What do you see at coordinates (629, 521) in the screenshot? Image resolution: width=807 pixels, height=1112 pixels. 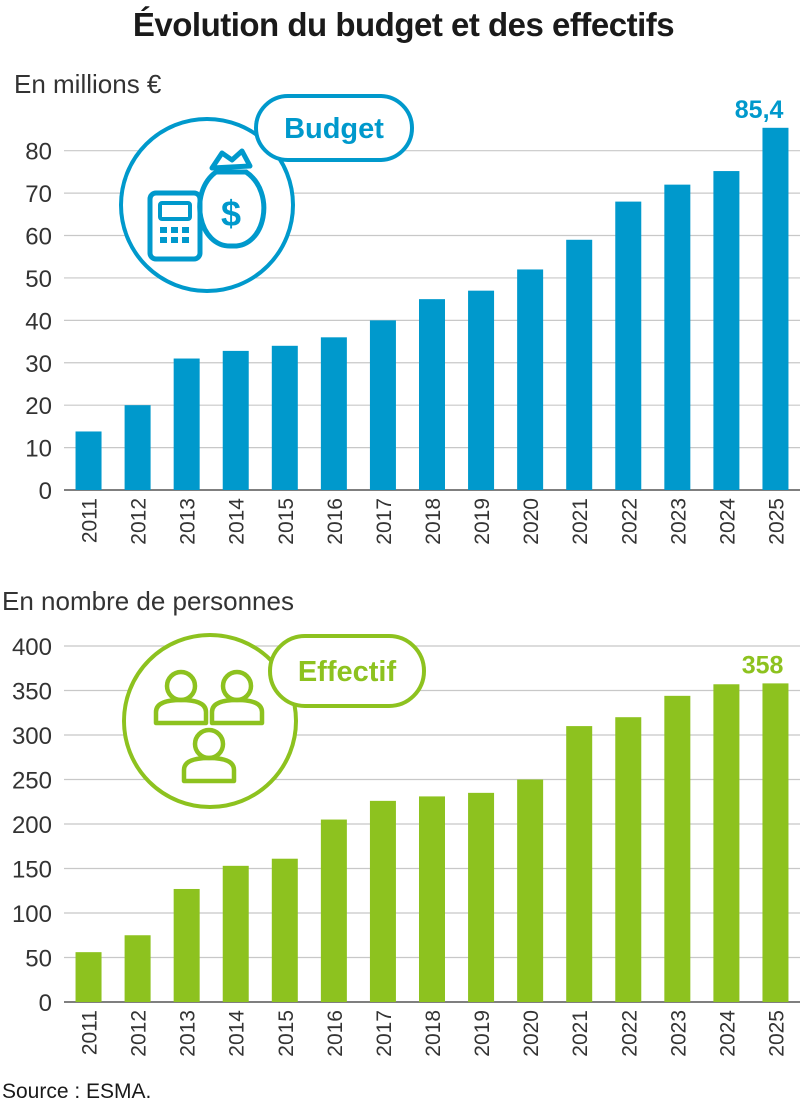 I see `budget-x-tick-label: 2022` at bounding box center [629, 521].